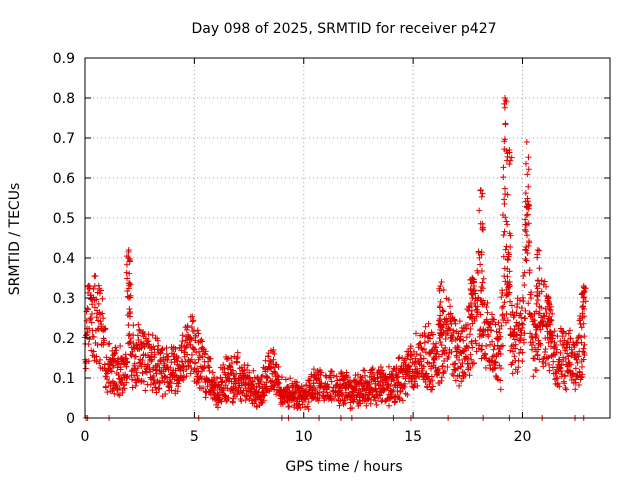 The image size is (640, 480). What do you see at coordinates (64, 99) in the screenshot?
I see `y-tick-label: 0.8` at bounding box center [64, 99].